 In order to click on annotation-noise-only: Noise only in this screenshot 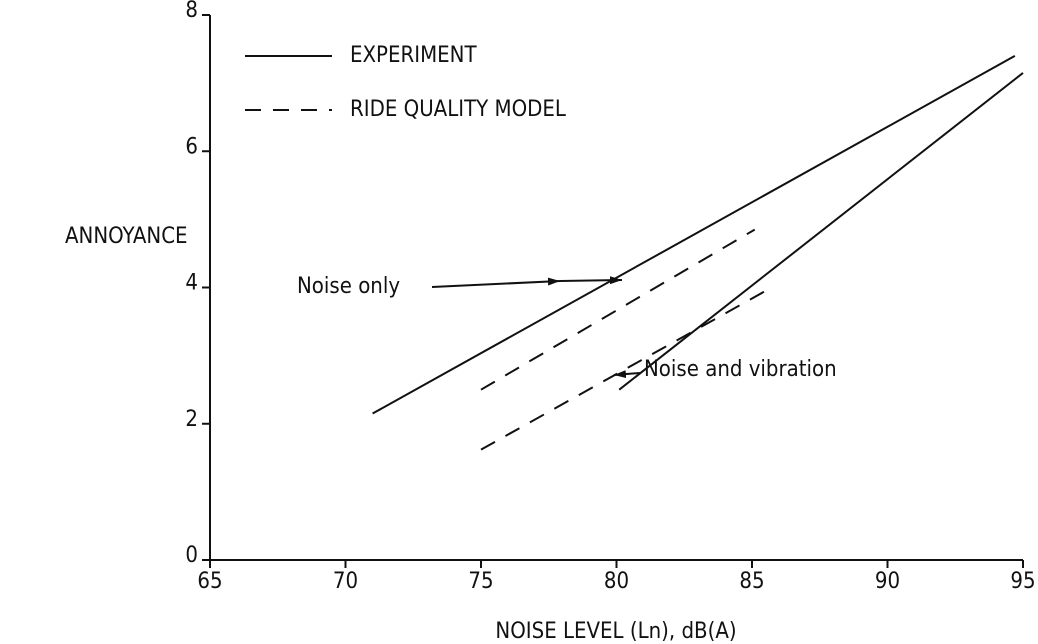, I will do `click(460, 286)`.